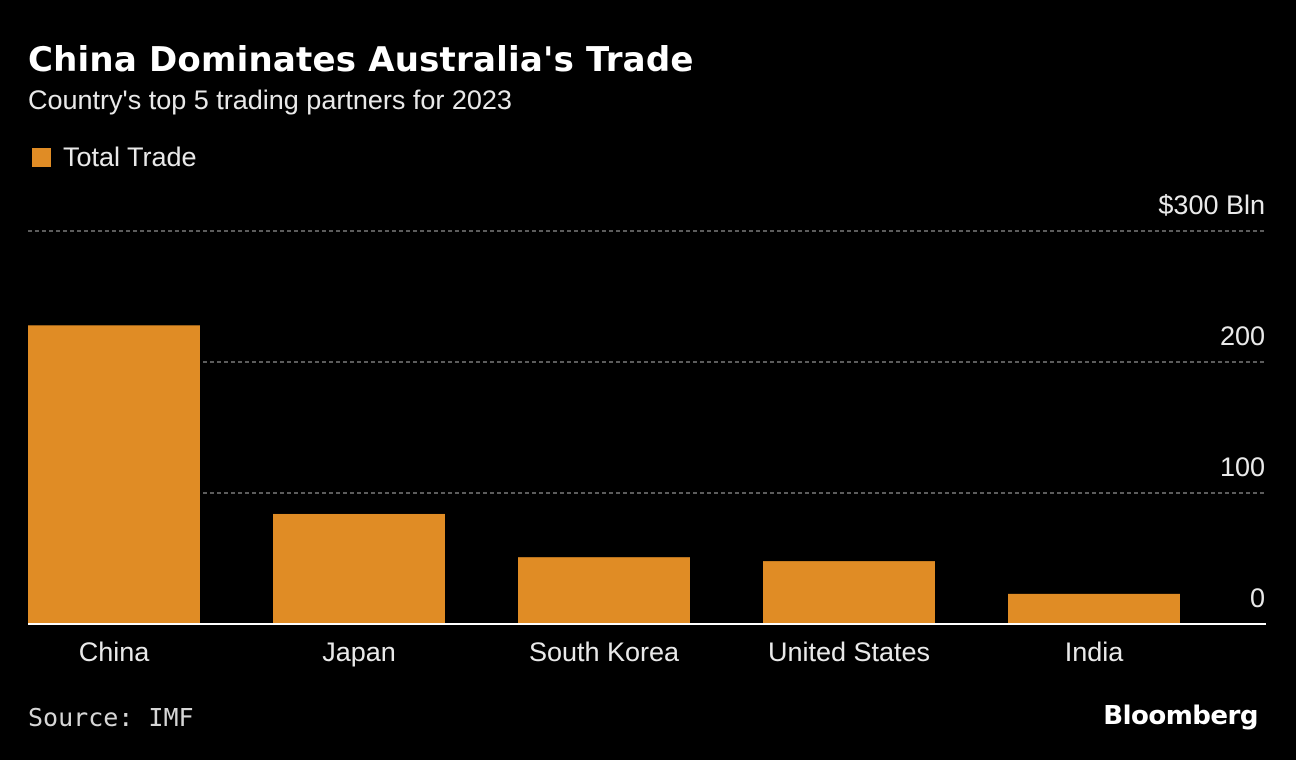 This screenshot has width=1296, height=760. What do you see at coordinates (115, 652) in the screenshot?
I see `x-tick-label-china: China` at bounding box center [115, 652].